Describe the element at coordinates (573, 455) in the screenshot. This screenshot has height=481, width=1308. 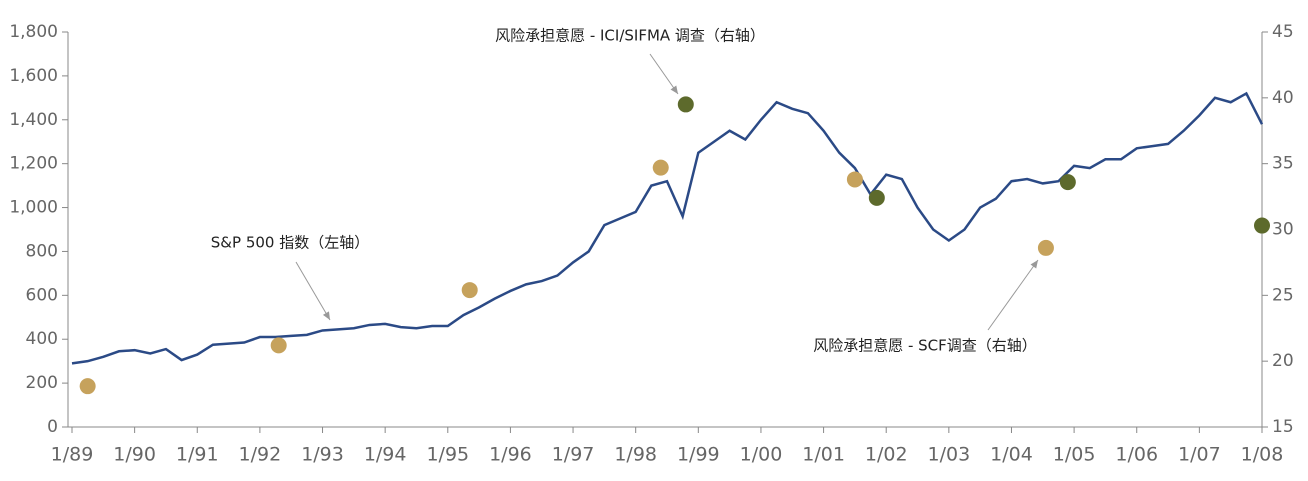
I see `x-tick-label: 1/97` at that location.